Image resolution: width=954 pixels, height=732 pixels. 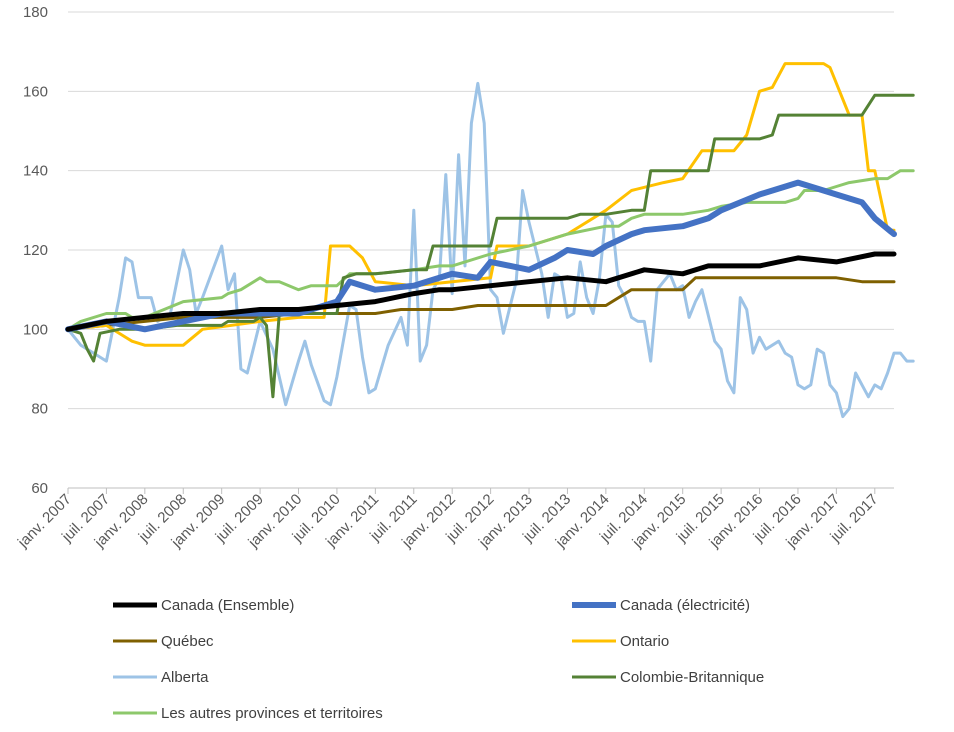 I want to click on y-tick-label: 80, so click(x=39, y=409).